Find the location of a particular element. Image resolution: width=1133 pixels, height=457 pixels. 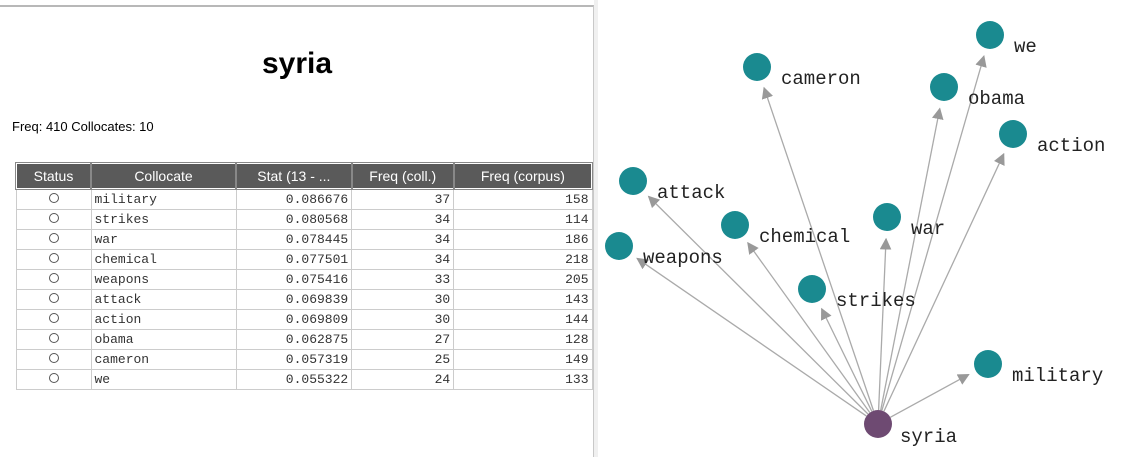

number-cell: 0.078445 is located at coordinates (294, 239).